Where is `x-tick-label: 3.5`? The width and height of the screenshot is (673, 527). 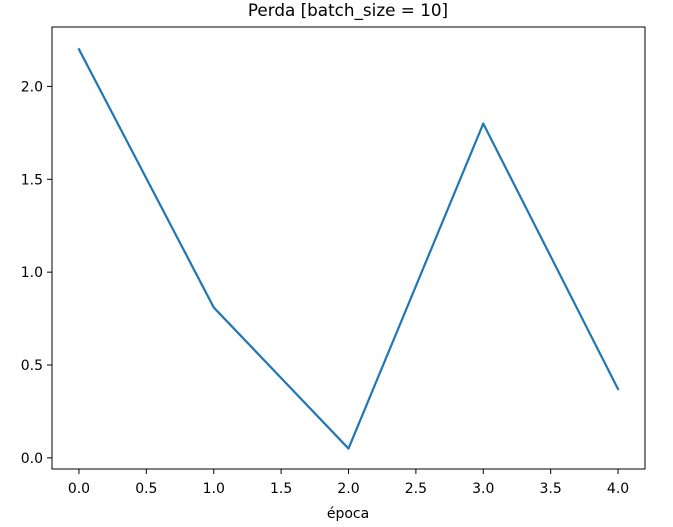 x-tick-label: 3.5 is located at coordinates (551, 489).